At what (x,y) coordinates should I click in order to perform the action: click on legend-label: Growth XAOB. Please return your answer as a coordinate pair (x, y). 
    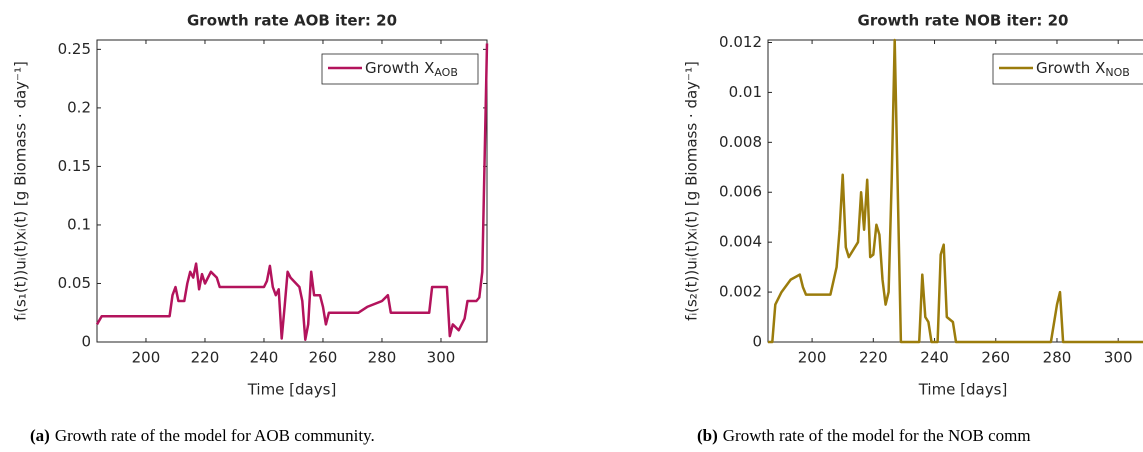
    Looking at the image, I should click on (411, 69).